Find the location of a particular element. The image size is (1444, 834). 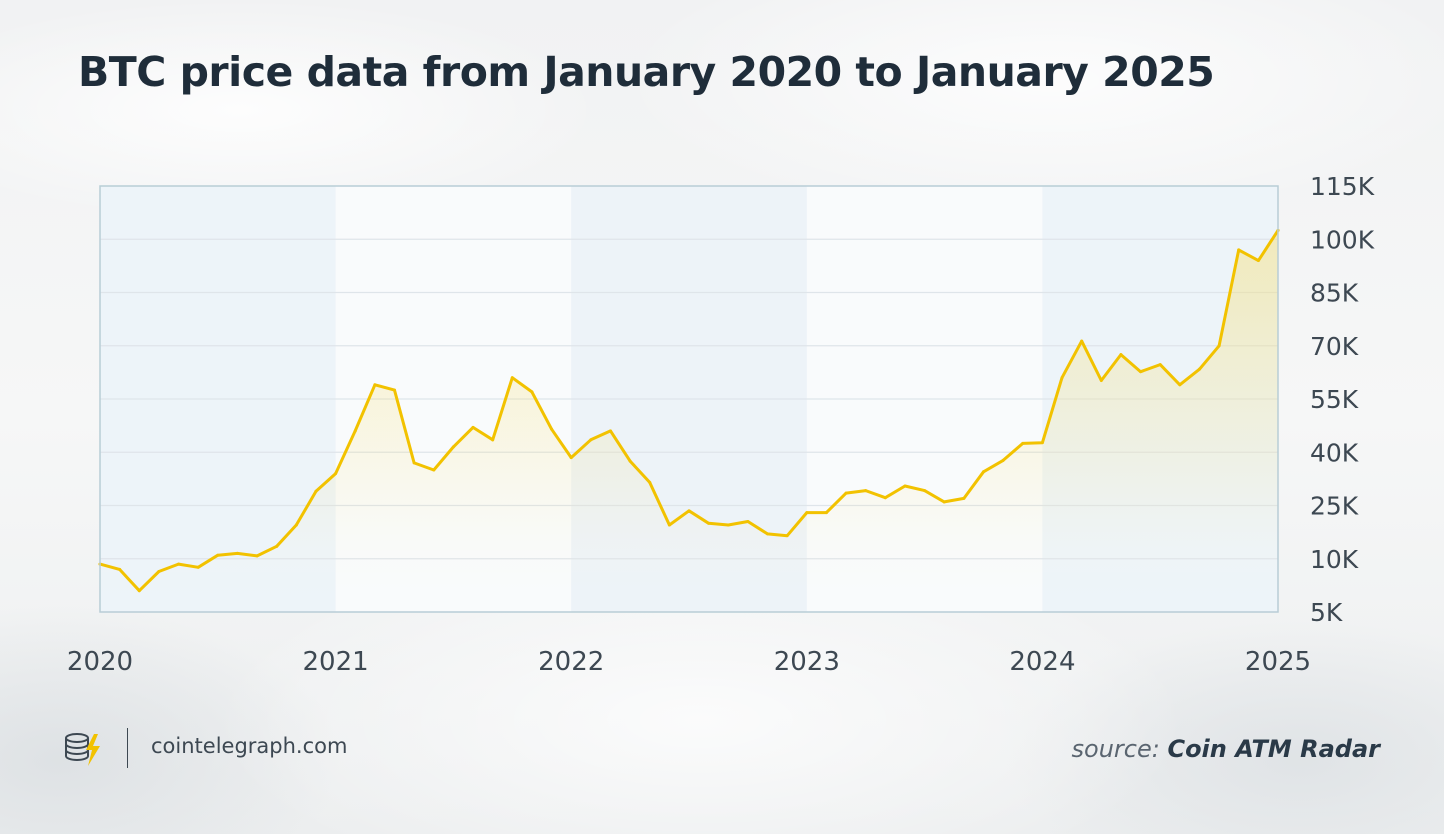

y-tick-label: 25K is located at coordinates (1334, 506).